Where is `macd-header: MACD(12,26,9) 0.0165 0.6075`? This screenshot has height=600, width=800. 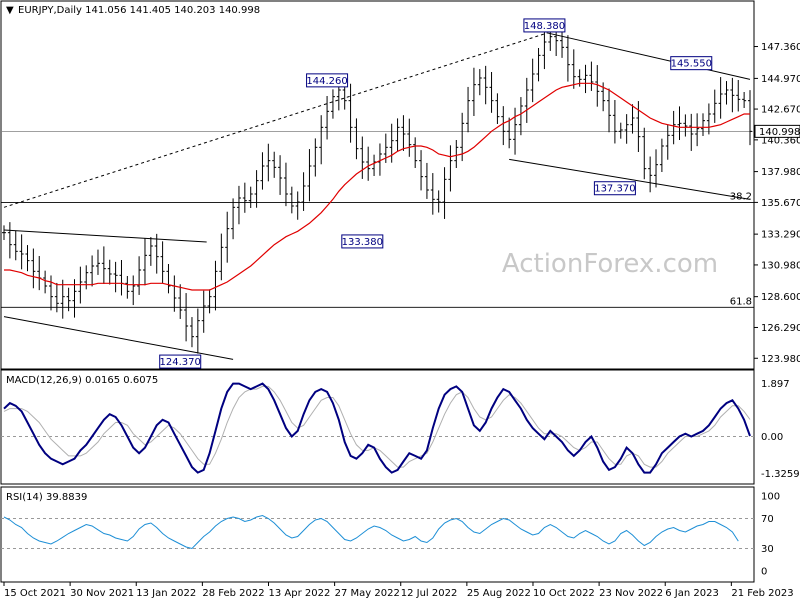 macd-header: MACD(12,26,9) 0.0165 0.6075 is located at coordinates (82, 380).